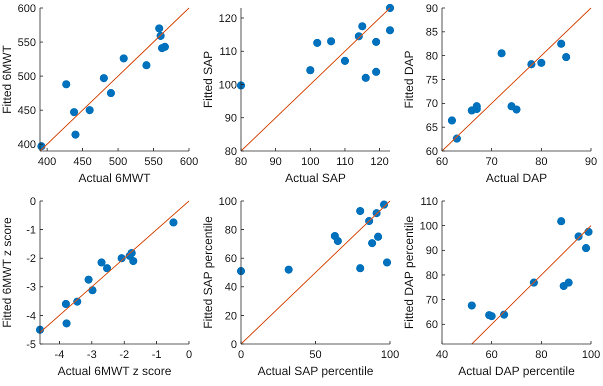  I want to click on x-tick-label: -3, so click(91, 355).